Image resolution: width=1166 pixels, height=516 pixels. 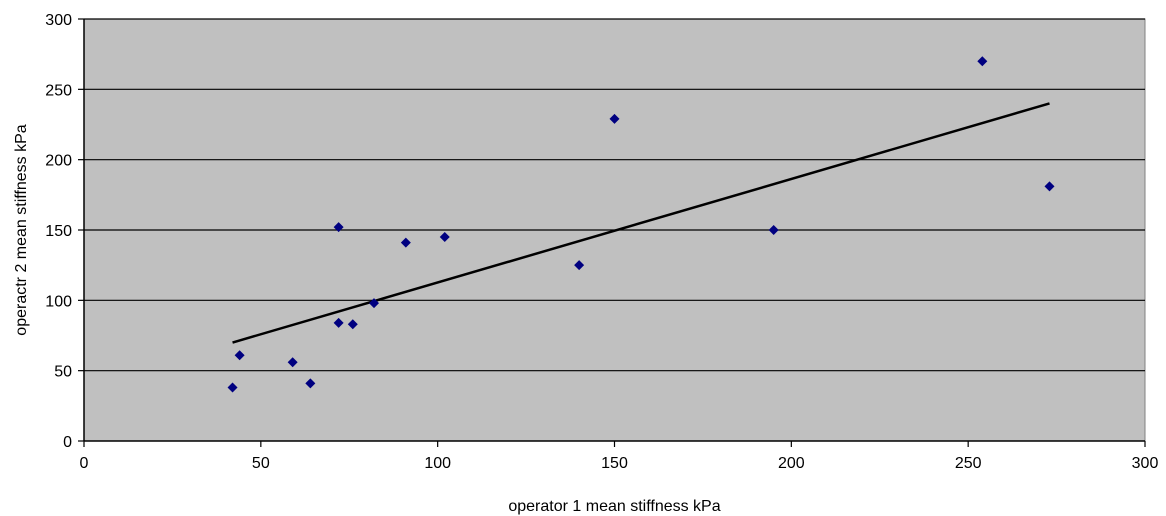 What do you see at coordinates (1145, 463) in the screenshot?
I see `x-tick-label: 300` at bounding box center [1145, 463].